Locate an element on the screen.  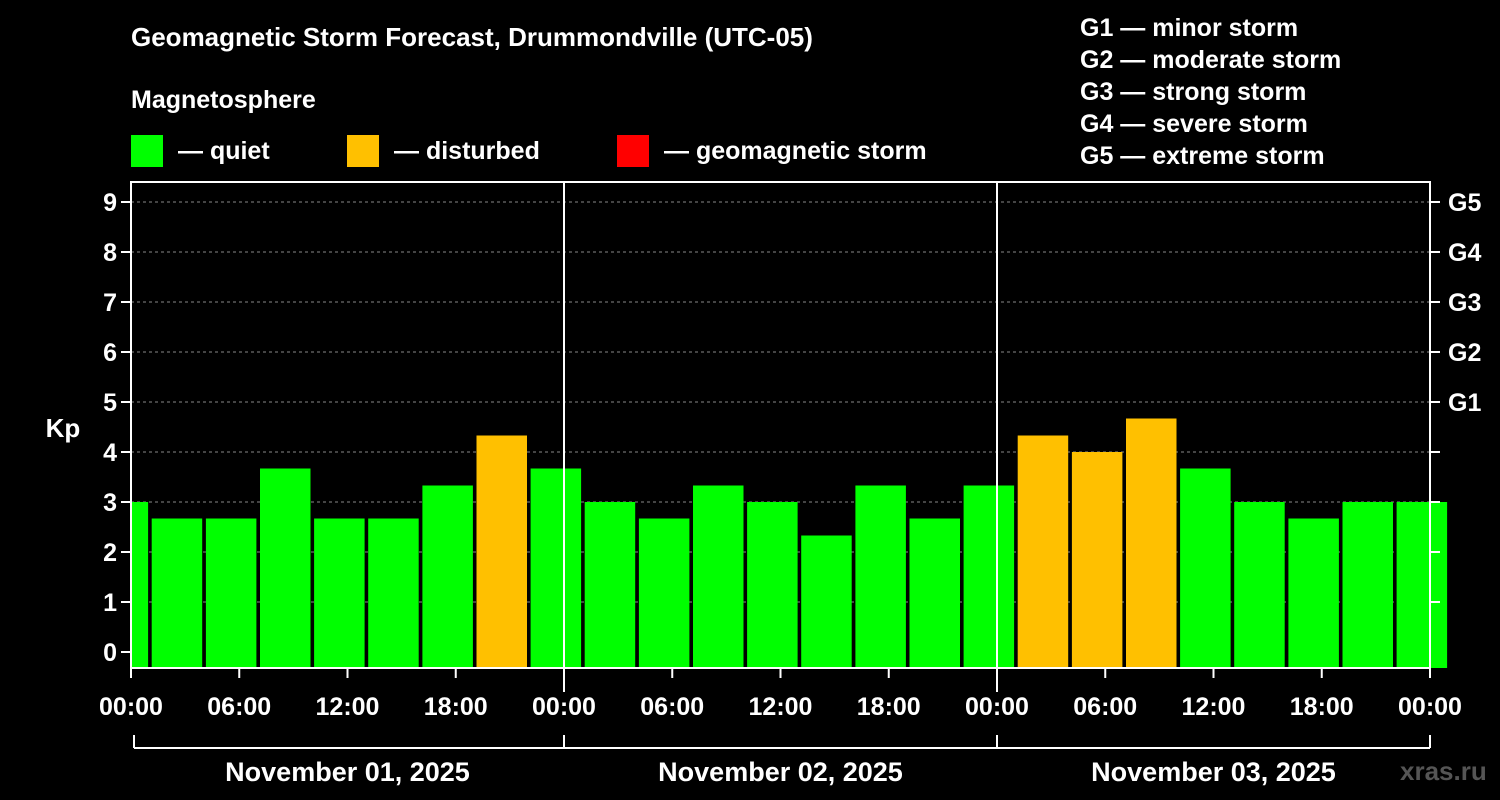
storm-scale-g2: G2 — moderate storm is located at coordinates (1211, 60).